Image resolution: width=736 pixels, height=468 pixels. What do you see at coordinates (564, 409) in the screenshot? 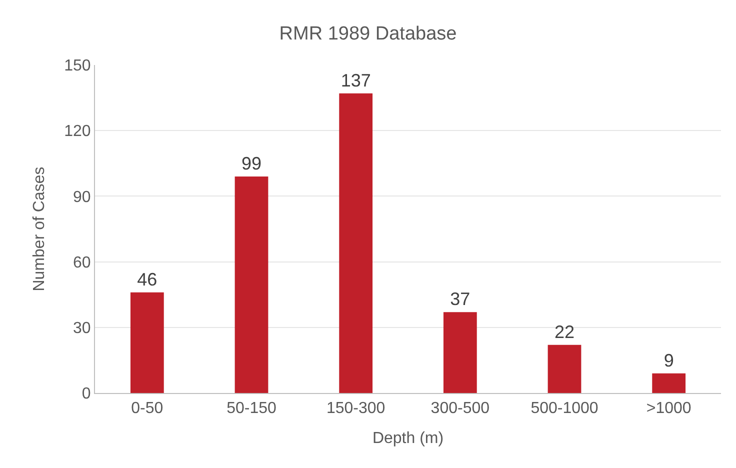
I see `x-tick-label: 500-1000` at bounding box center [564, 409].